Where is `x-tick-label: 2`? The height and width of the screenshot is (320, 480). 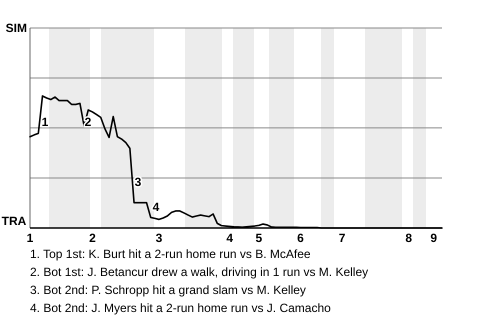
x-tick-label: 2 is located at coordinates (92, 238).